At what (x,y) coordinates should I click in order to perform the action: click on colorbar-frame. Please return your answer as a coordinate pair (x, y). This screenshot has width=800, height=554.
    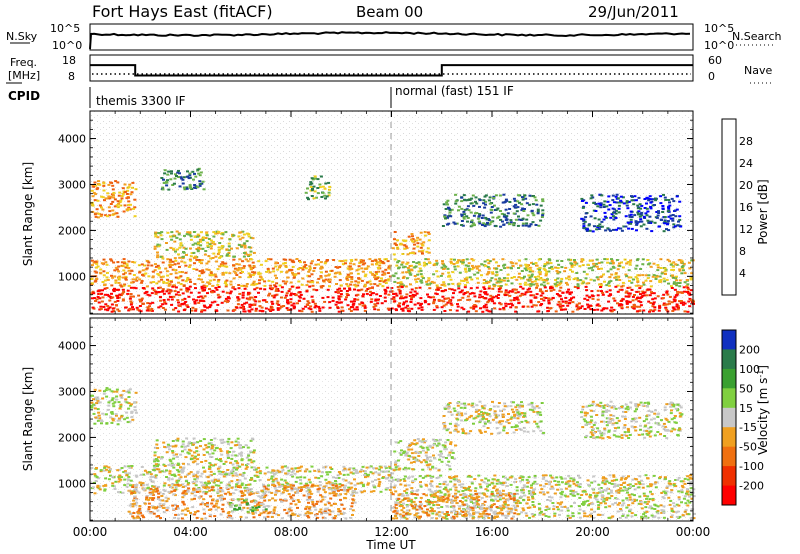
    Looking at the image, I should click on (729, 207).